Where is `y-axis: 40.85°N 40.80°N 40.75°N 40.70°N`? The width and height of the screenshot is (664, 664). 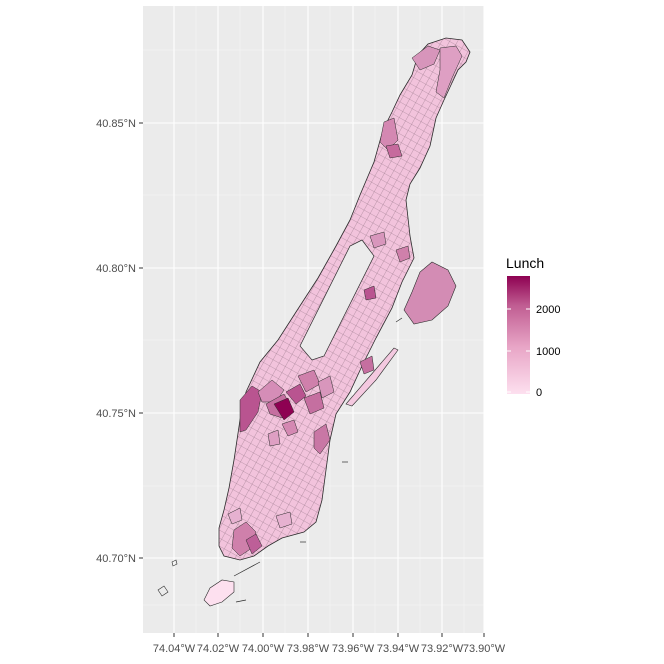
y-axis: 40.85°N 40.80°N 40.75°N 40.70°N is located at coordinates (119, 341).